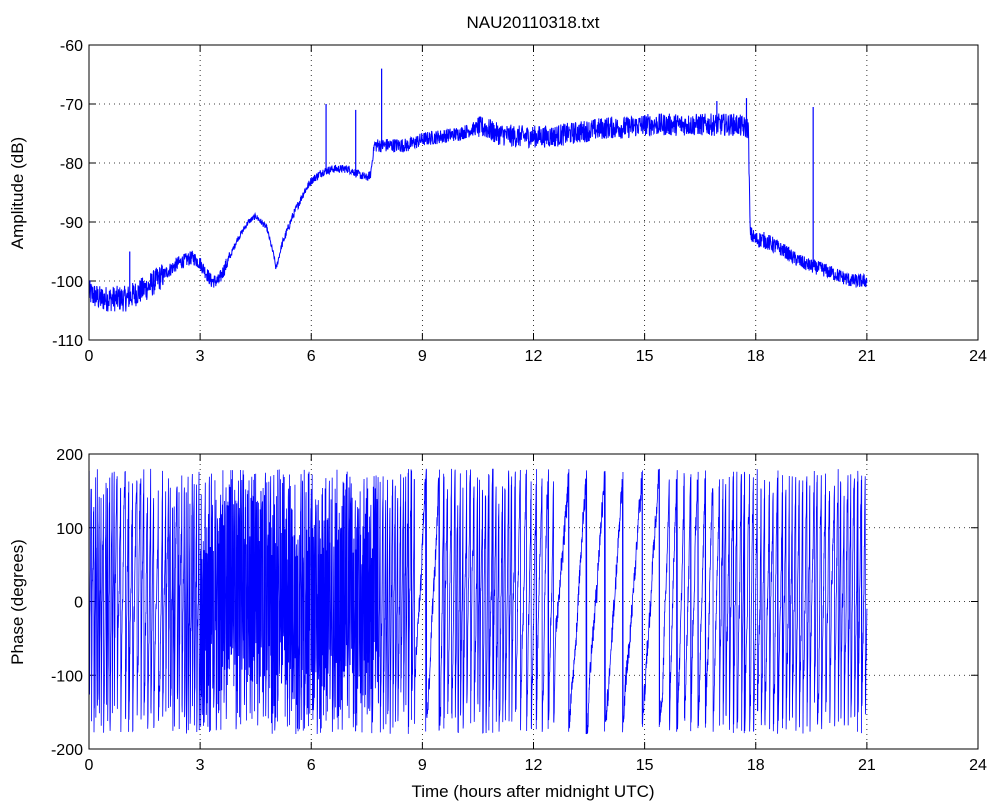 This screenshot has width=998, height=806. What do you see at coordinates (17, 602) in the screenshot?
I see `phase-y-axis-label: Phase (degrees)` at bounding box center [17, 602].